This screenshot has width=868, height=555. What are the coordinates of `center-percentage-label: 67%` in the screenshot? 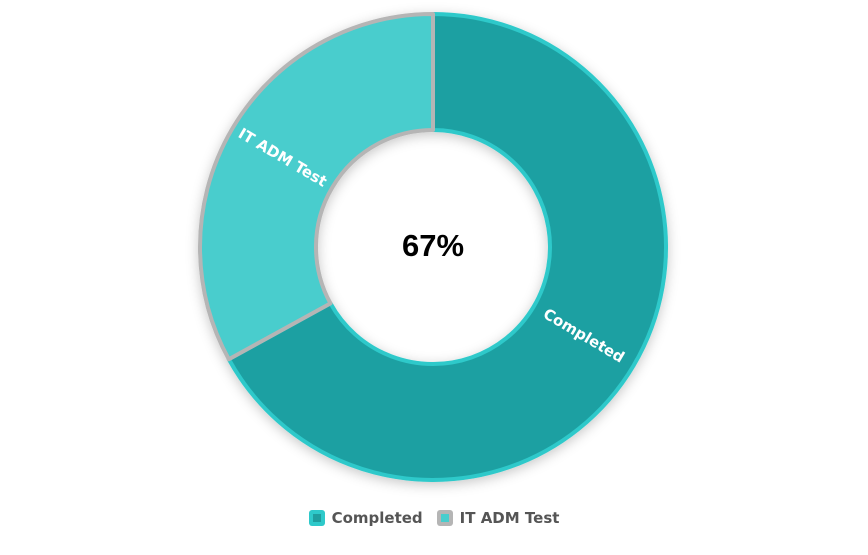 It's located at (433, 245).